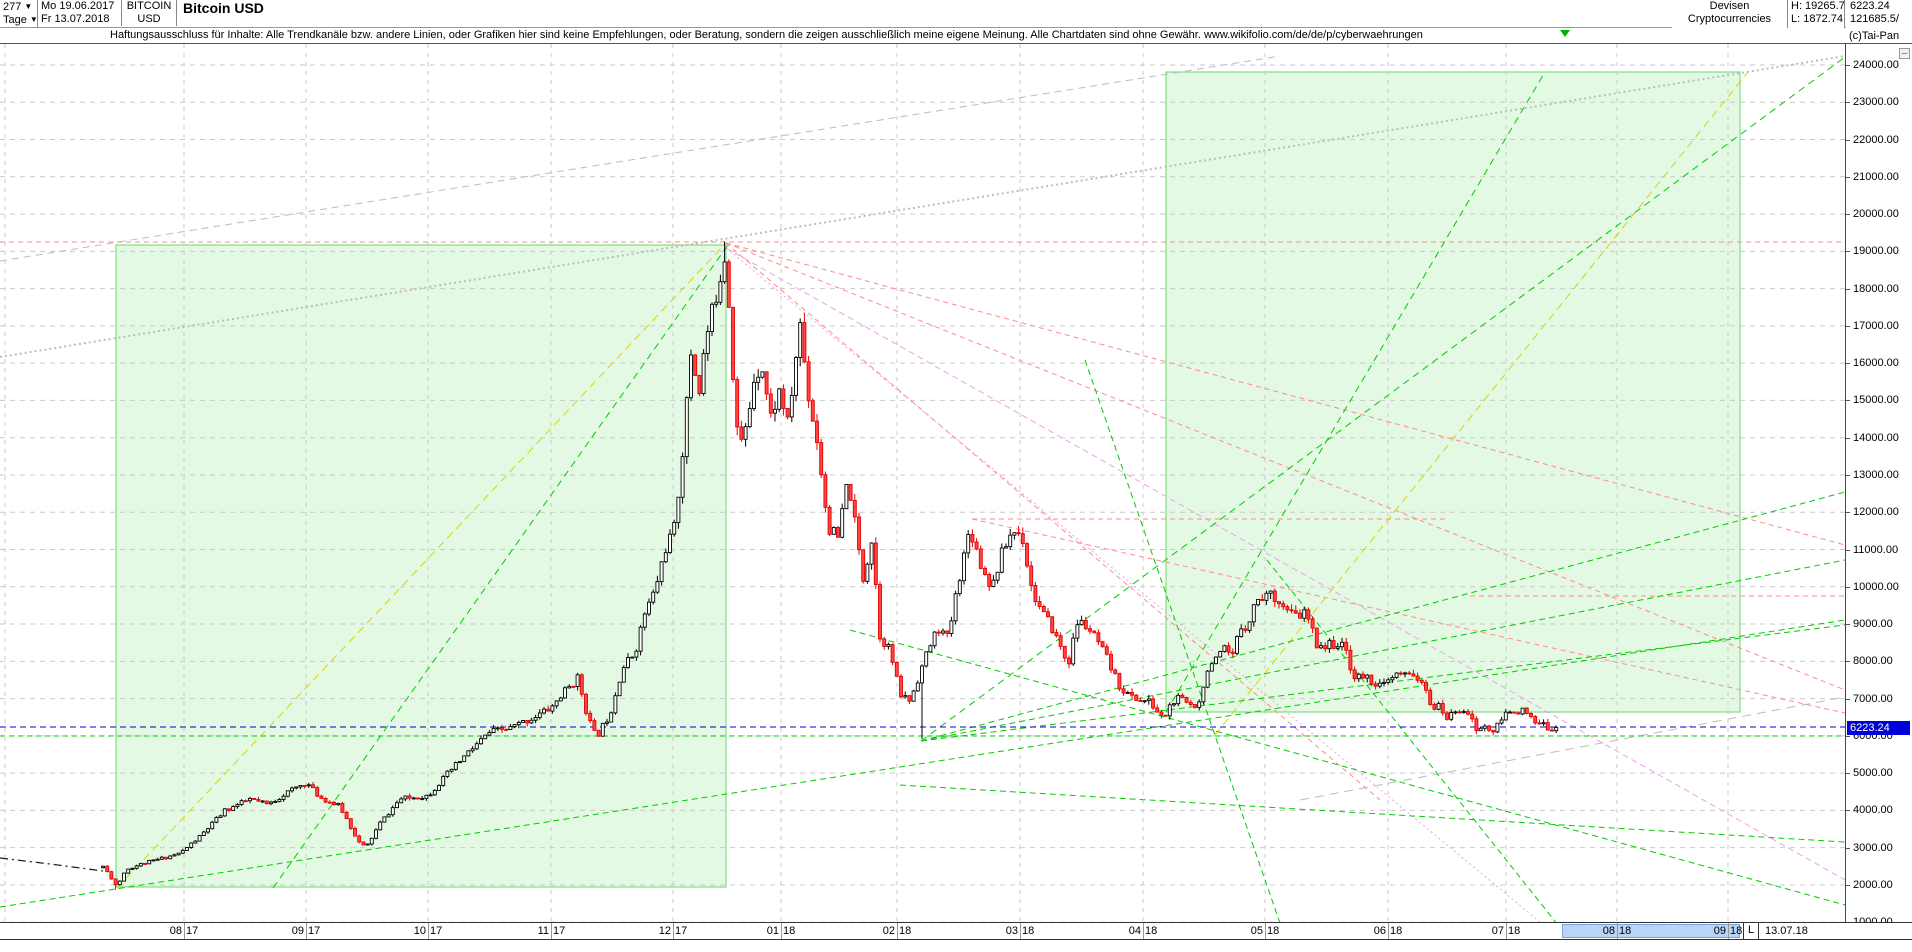 The image size is (1912, 952). What do you see at coordinates (1876, 139) in the screenshot?
I see `price-axis-label: 22000.00` at bounding box center [1876, 139].